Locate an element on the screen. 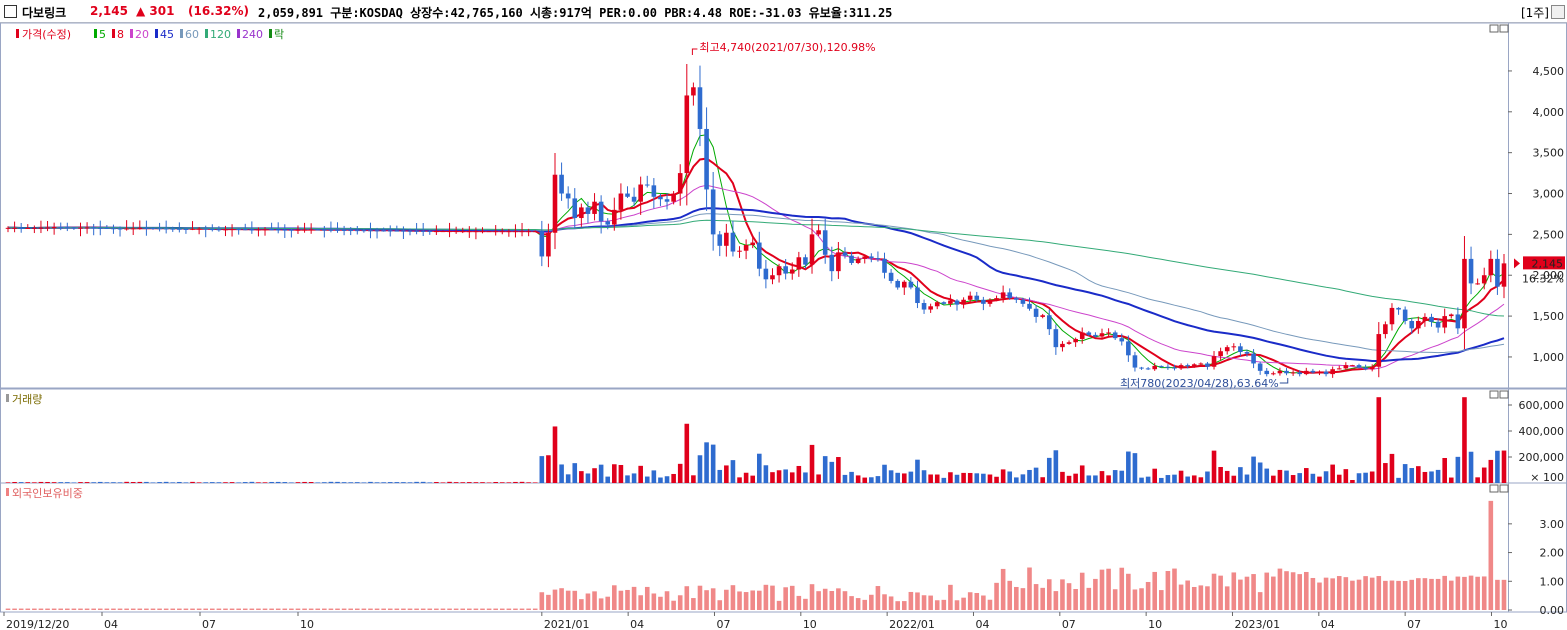 The image size is (1567, 630). period-selector: [1주] is located at coordinates (1534, 13).